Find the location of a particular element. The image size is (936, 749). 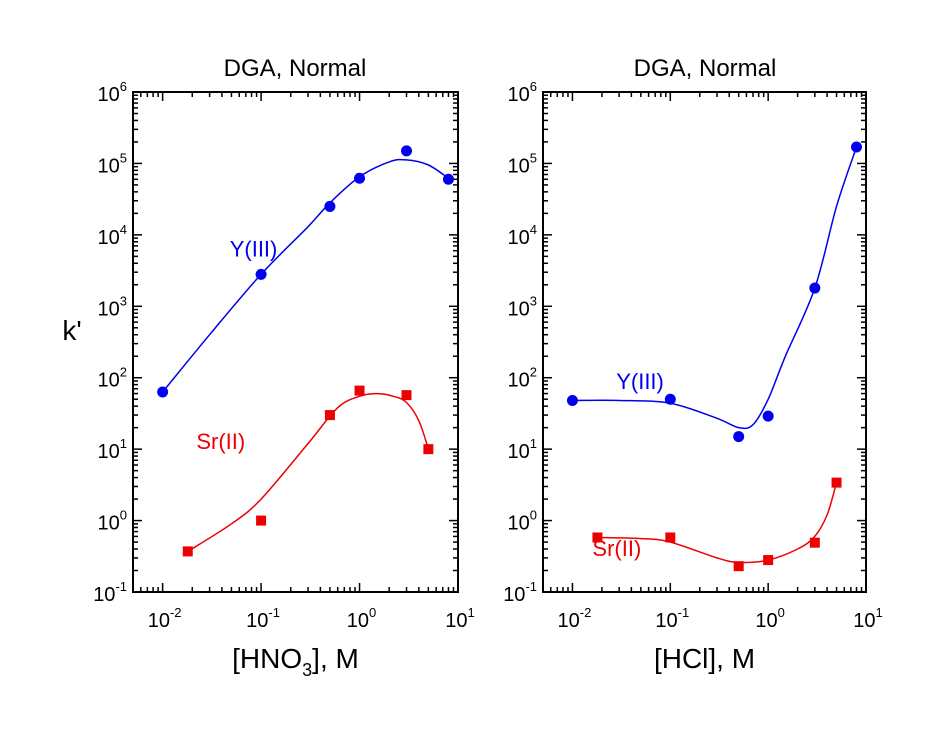

x-tick-exponent: 0 is located at coordinates (372, 612).